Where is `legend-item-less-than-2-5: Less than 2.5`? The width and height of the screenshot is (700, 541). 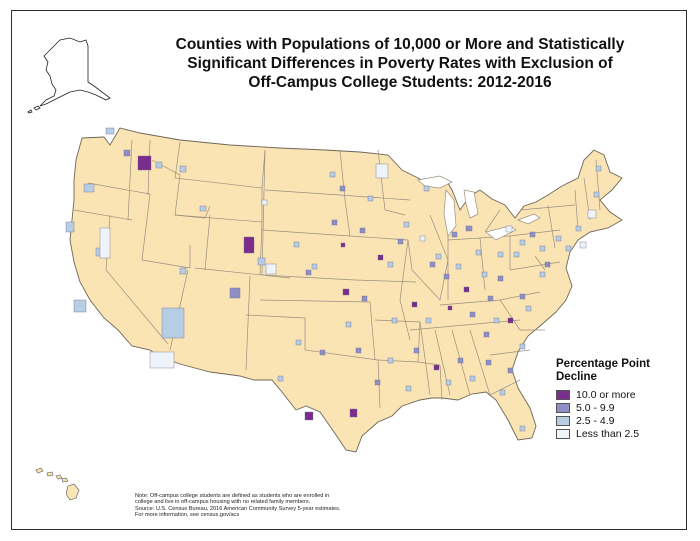
legend-item-less-than-2-5: Less than 2.5 is located at coordinates (616, 434).